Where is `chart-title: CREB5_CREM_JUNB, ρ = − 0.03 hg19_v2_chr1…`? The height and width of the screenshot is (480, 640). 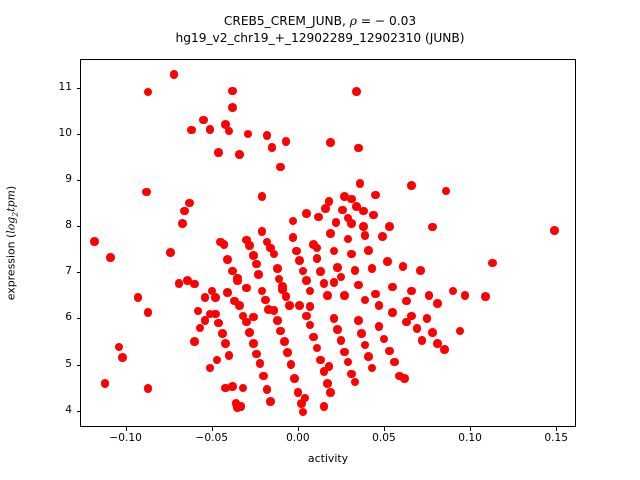 chart-title: CREB5_CREM_JUNB, ρ = − 0.03 hg19_v2_chr1… is located at coordinates (320, 29).